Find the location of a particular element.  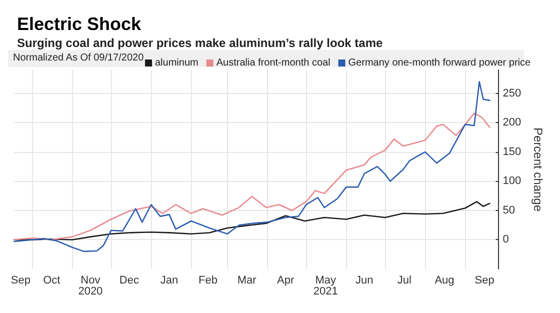

x-tick-label: Nov 2020 is located at coordinates (90, 286).